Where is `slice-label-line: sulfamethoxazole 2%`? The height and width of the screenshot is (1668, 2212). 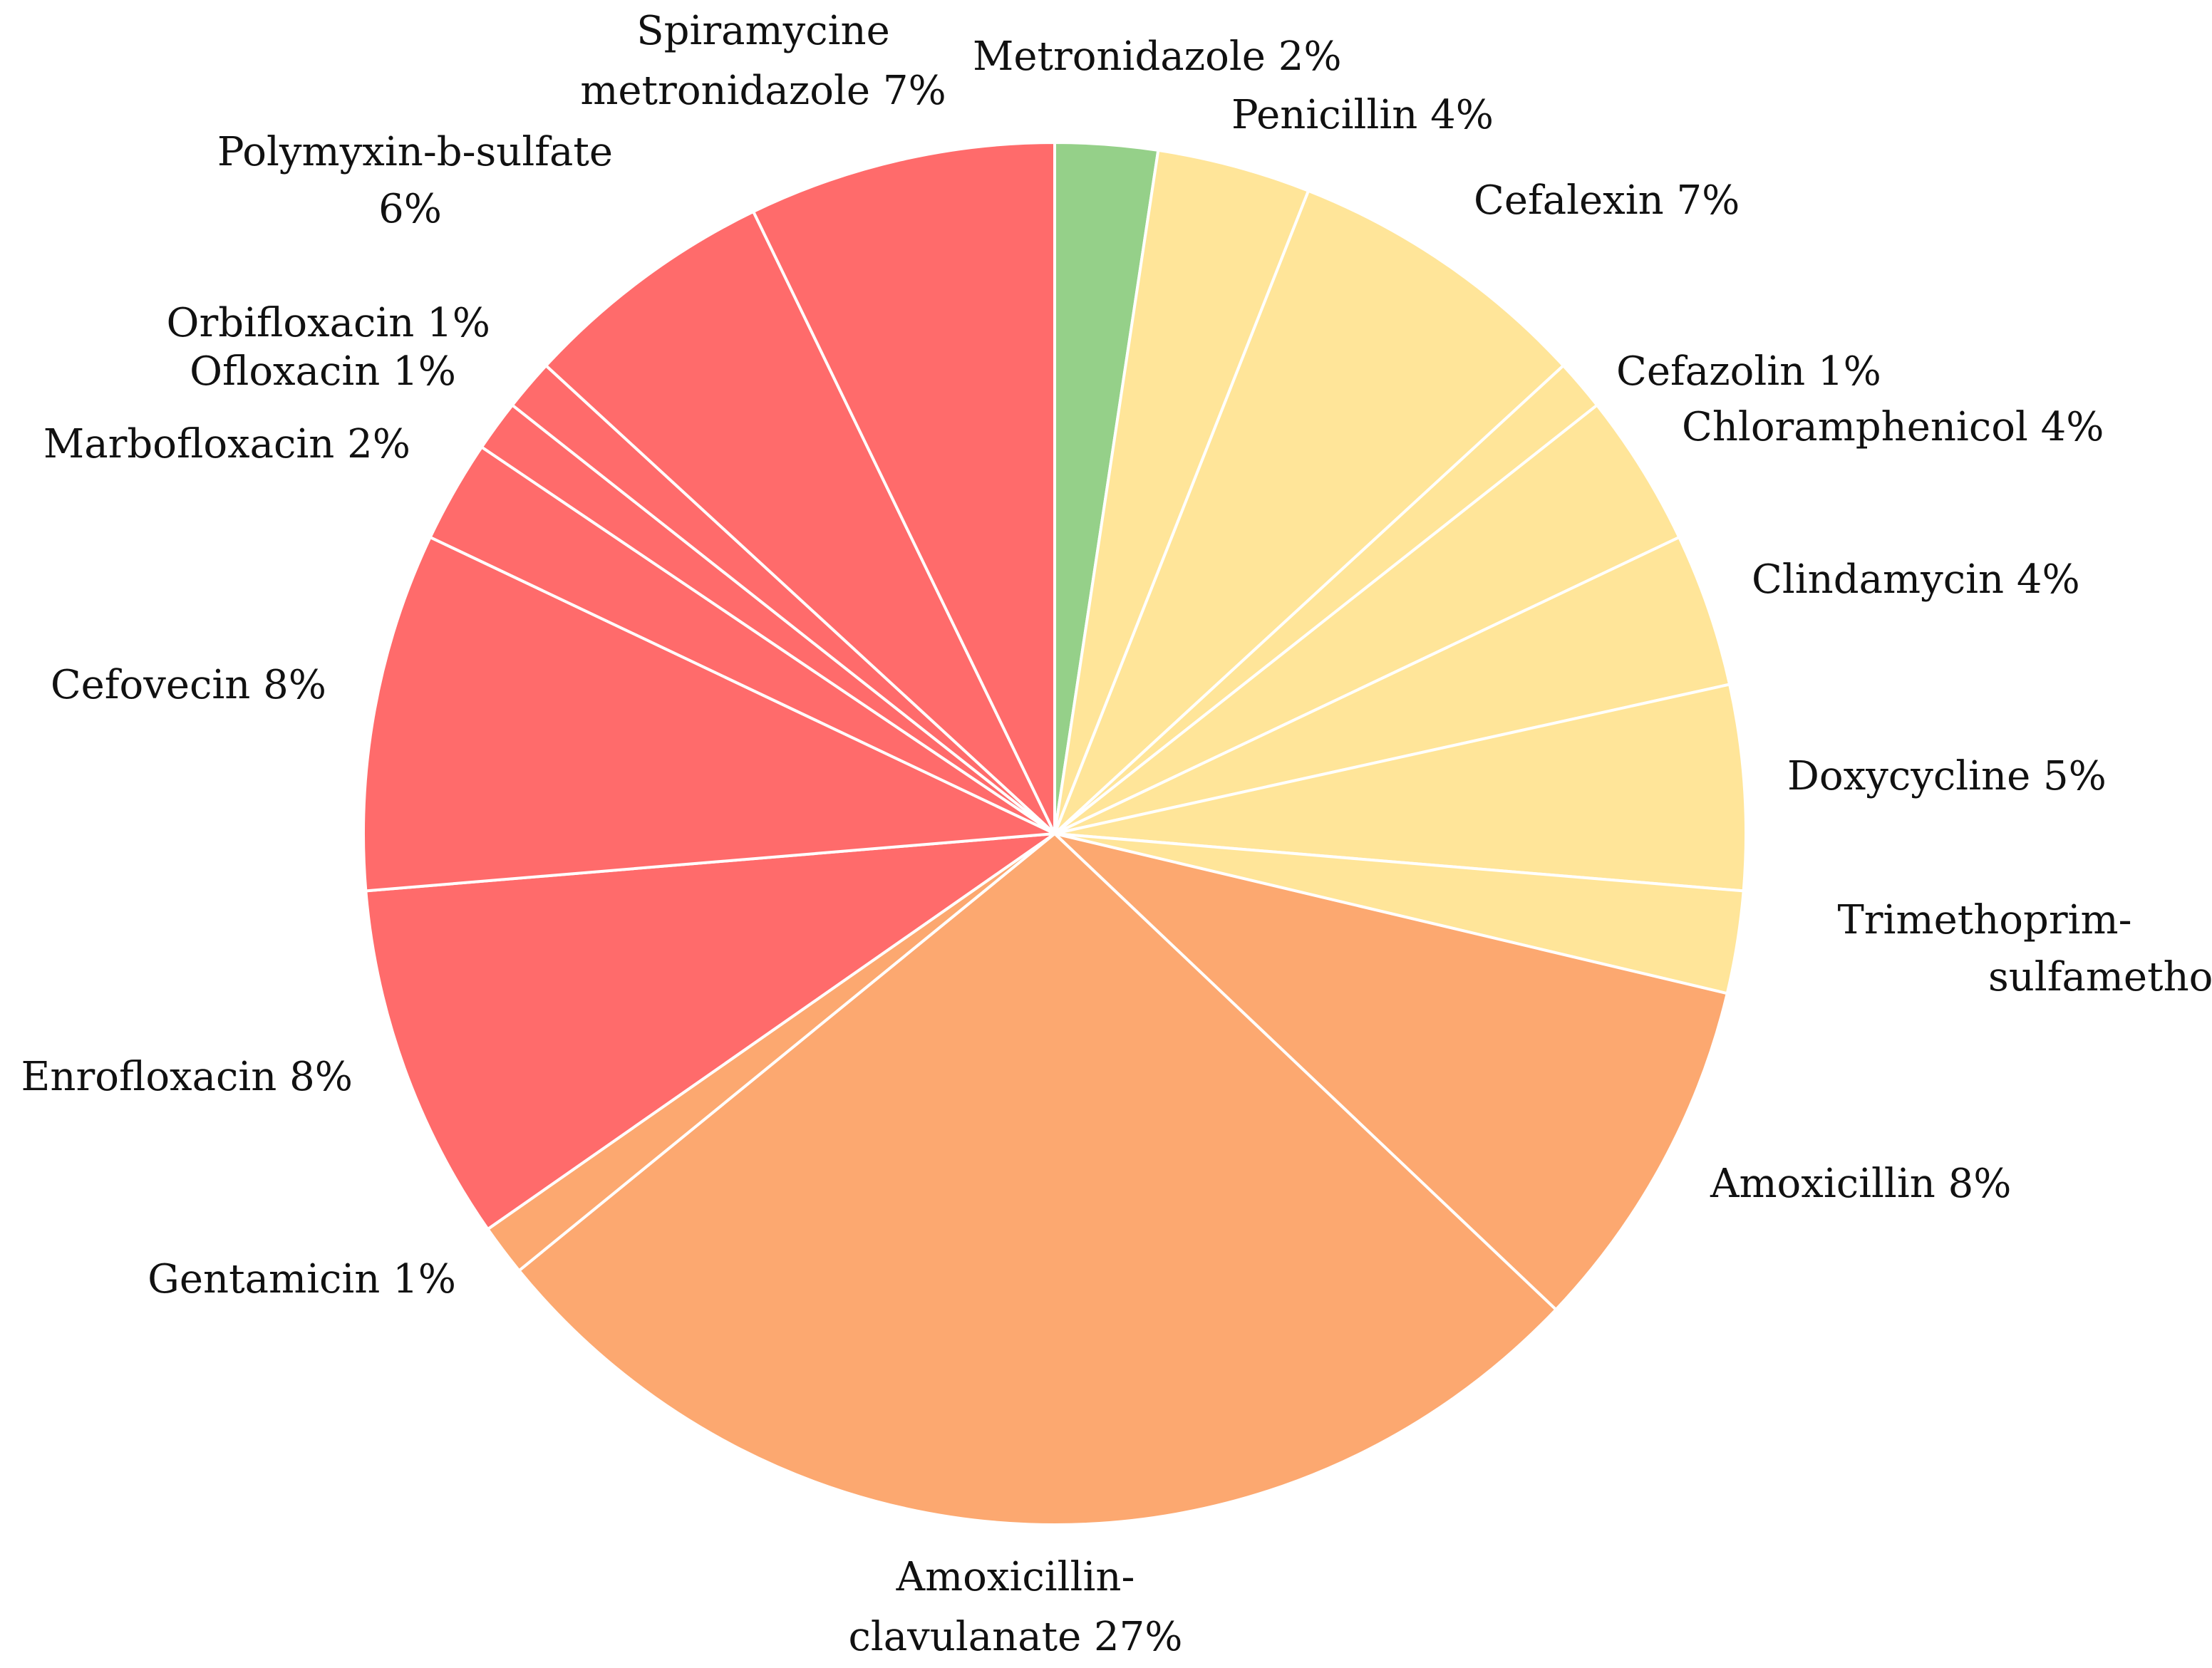
slice-label-line: sulfamethoxazole 2% is located at coordinates (2100, 977).